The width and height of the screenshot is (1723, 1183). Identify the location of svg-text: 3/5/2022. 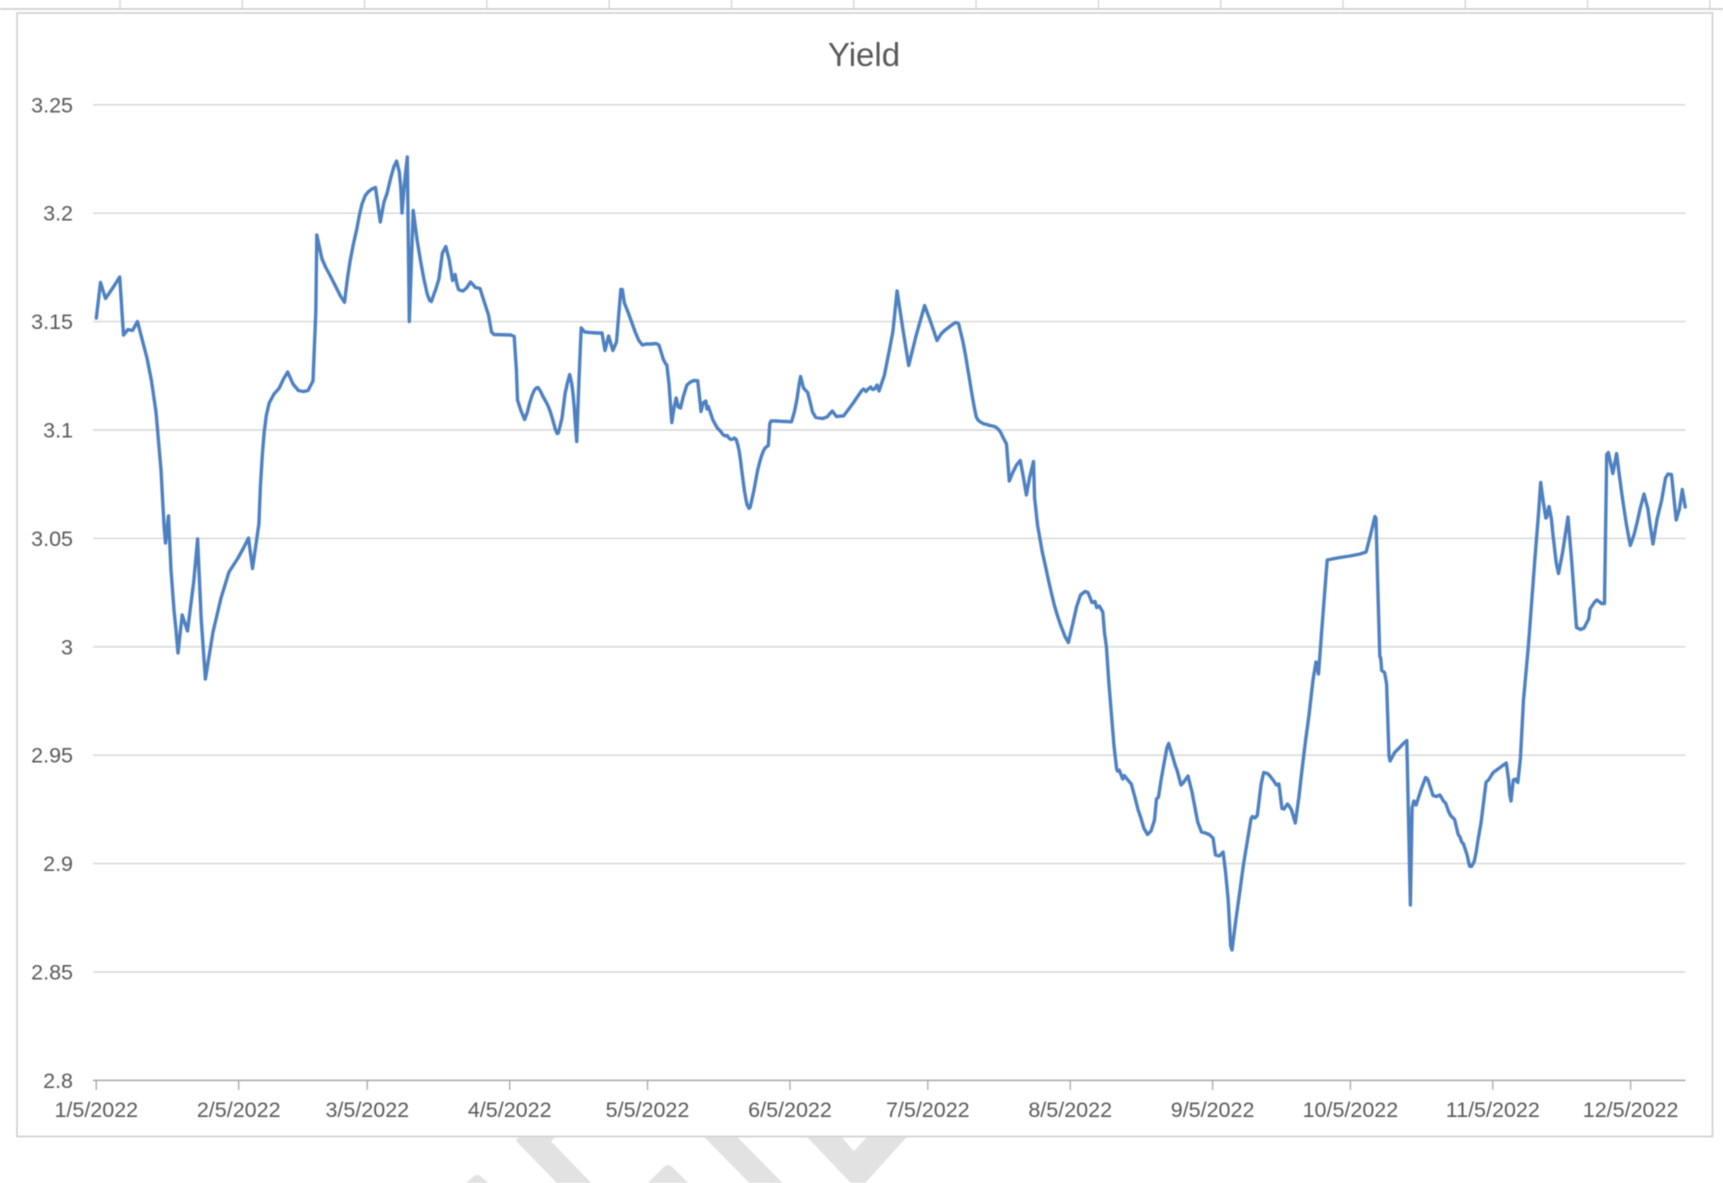
(367, 1110).